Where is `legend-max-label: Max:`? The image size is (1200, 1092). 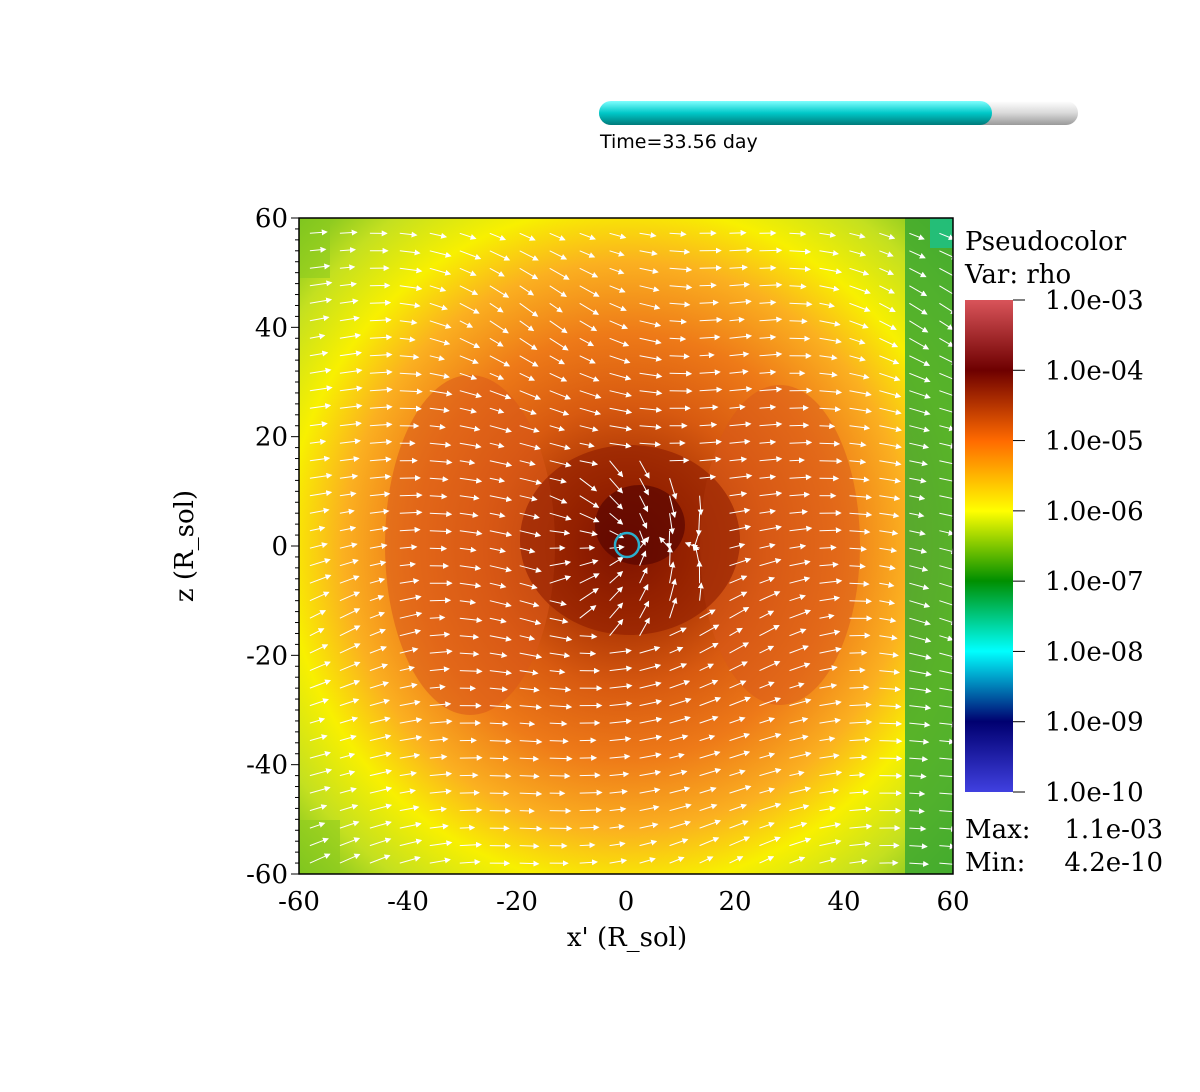 legend-max-label: Max: is located at coordinates (998, 830).